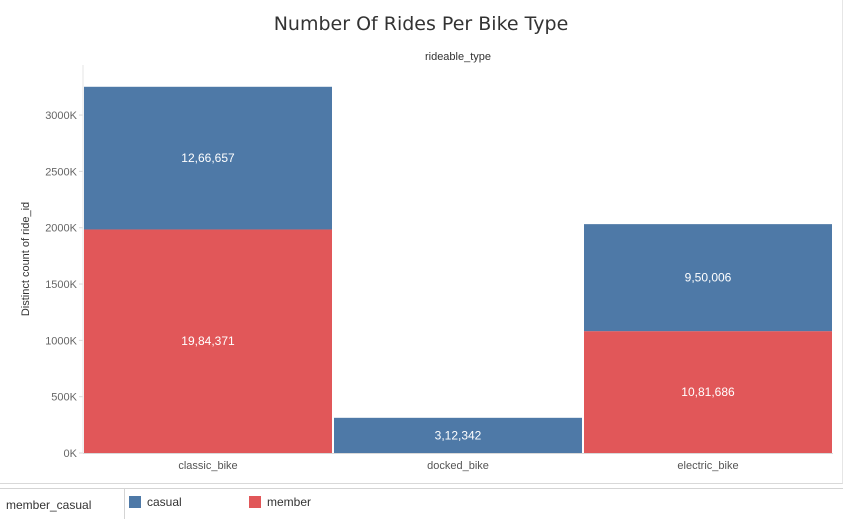 The image size is (843, 519). I want to click on bar-value-label: 12,66,657, so click(208, 158).